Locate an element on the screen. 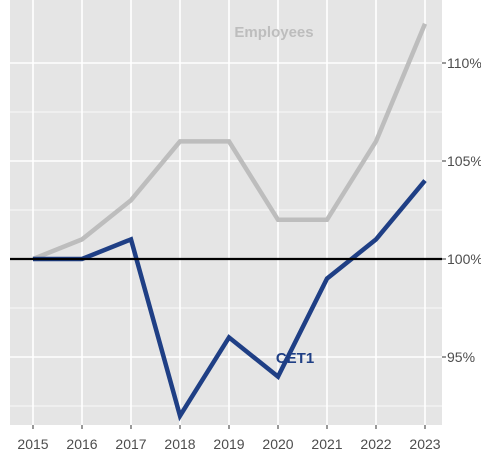 The image size is (481, 455). series-label-employees: Employees is located at coordinates (273, 32).